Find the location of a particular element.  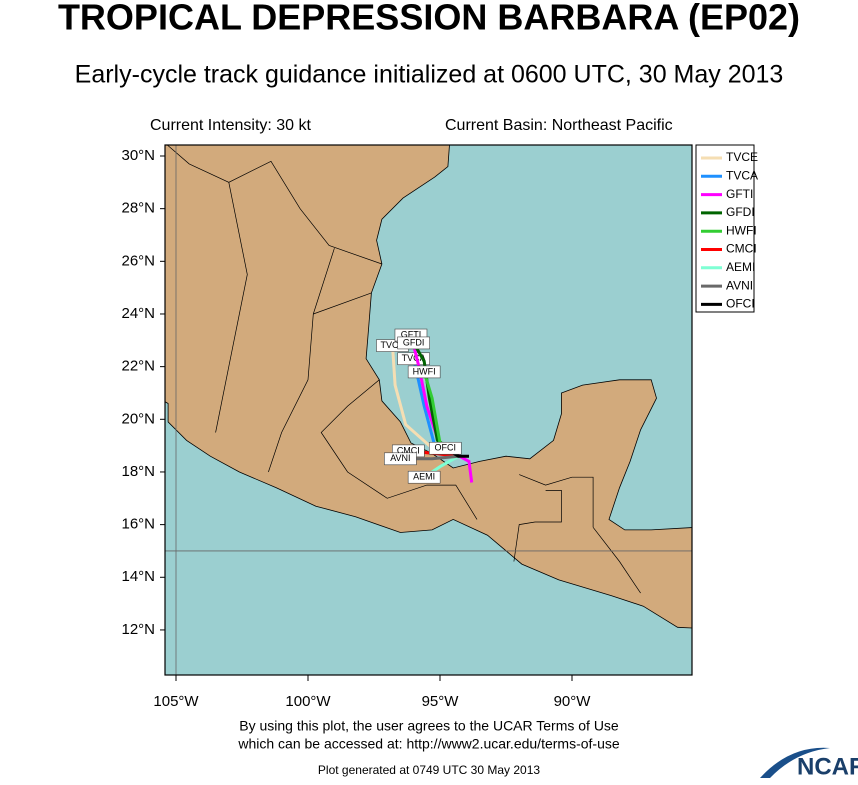

model-tag: GFDI is located at coordinates (413, 343).